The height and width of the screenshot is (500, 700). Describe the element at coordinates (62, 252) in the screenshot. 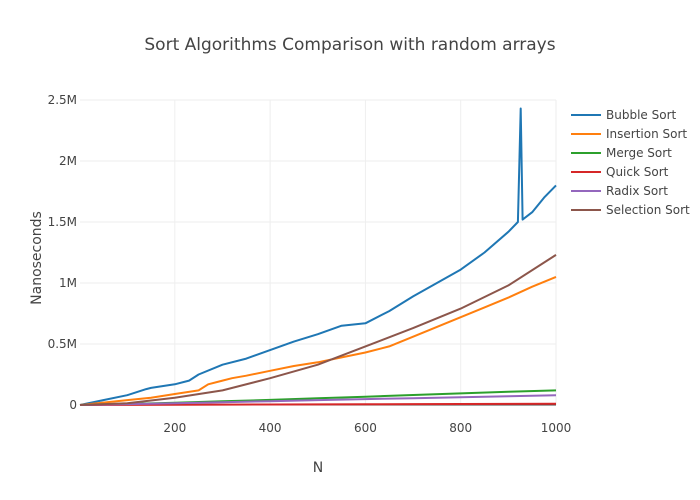

I see `y-axis-ticks: 0 0.5M 1M 1.5M 2M 2.5M` at that location.